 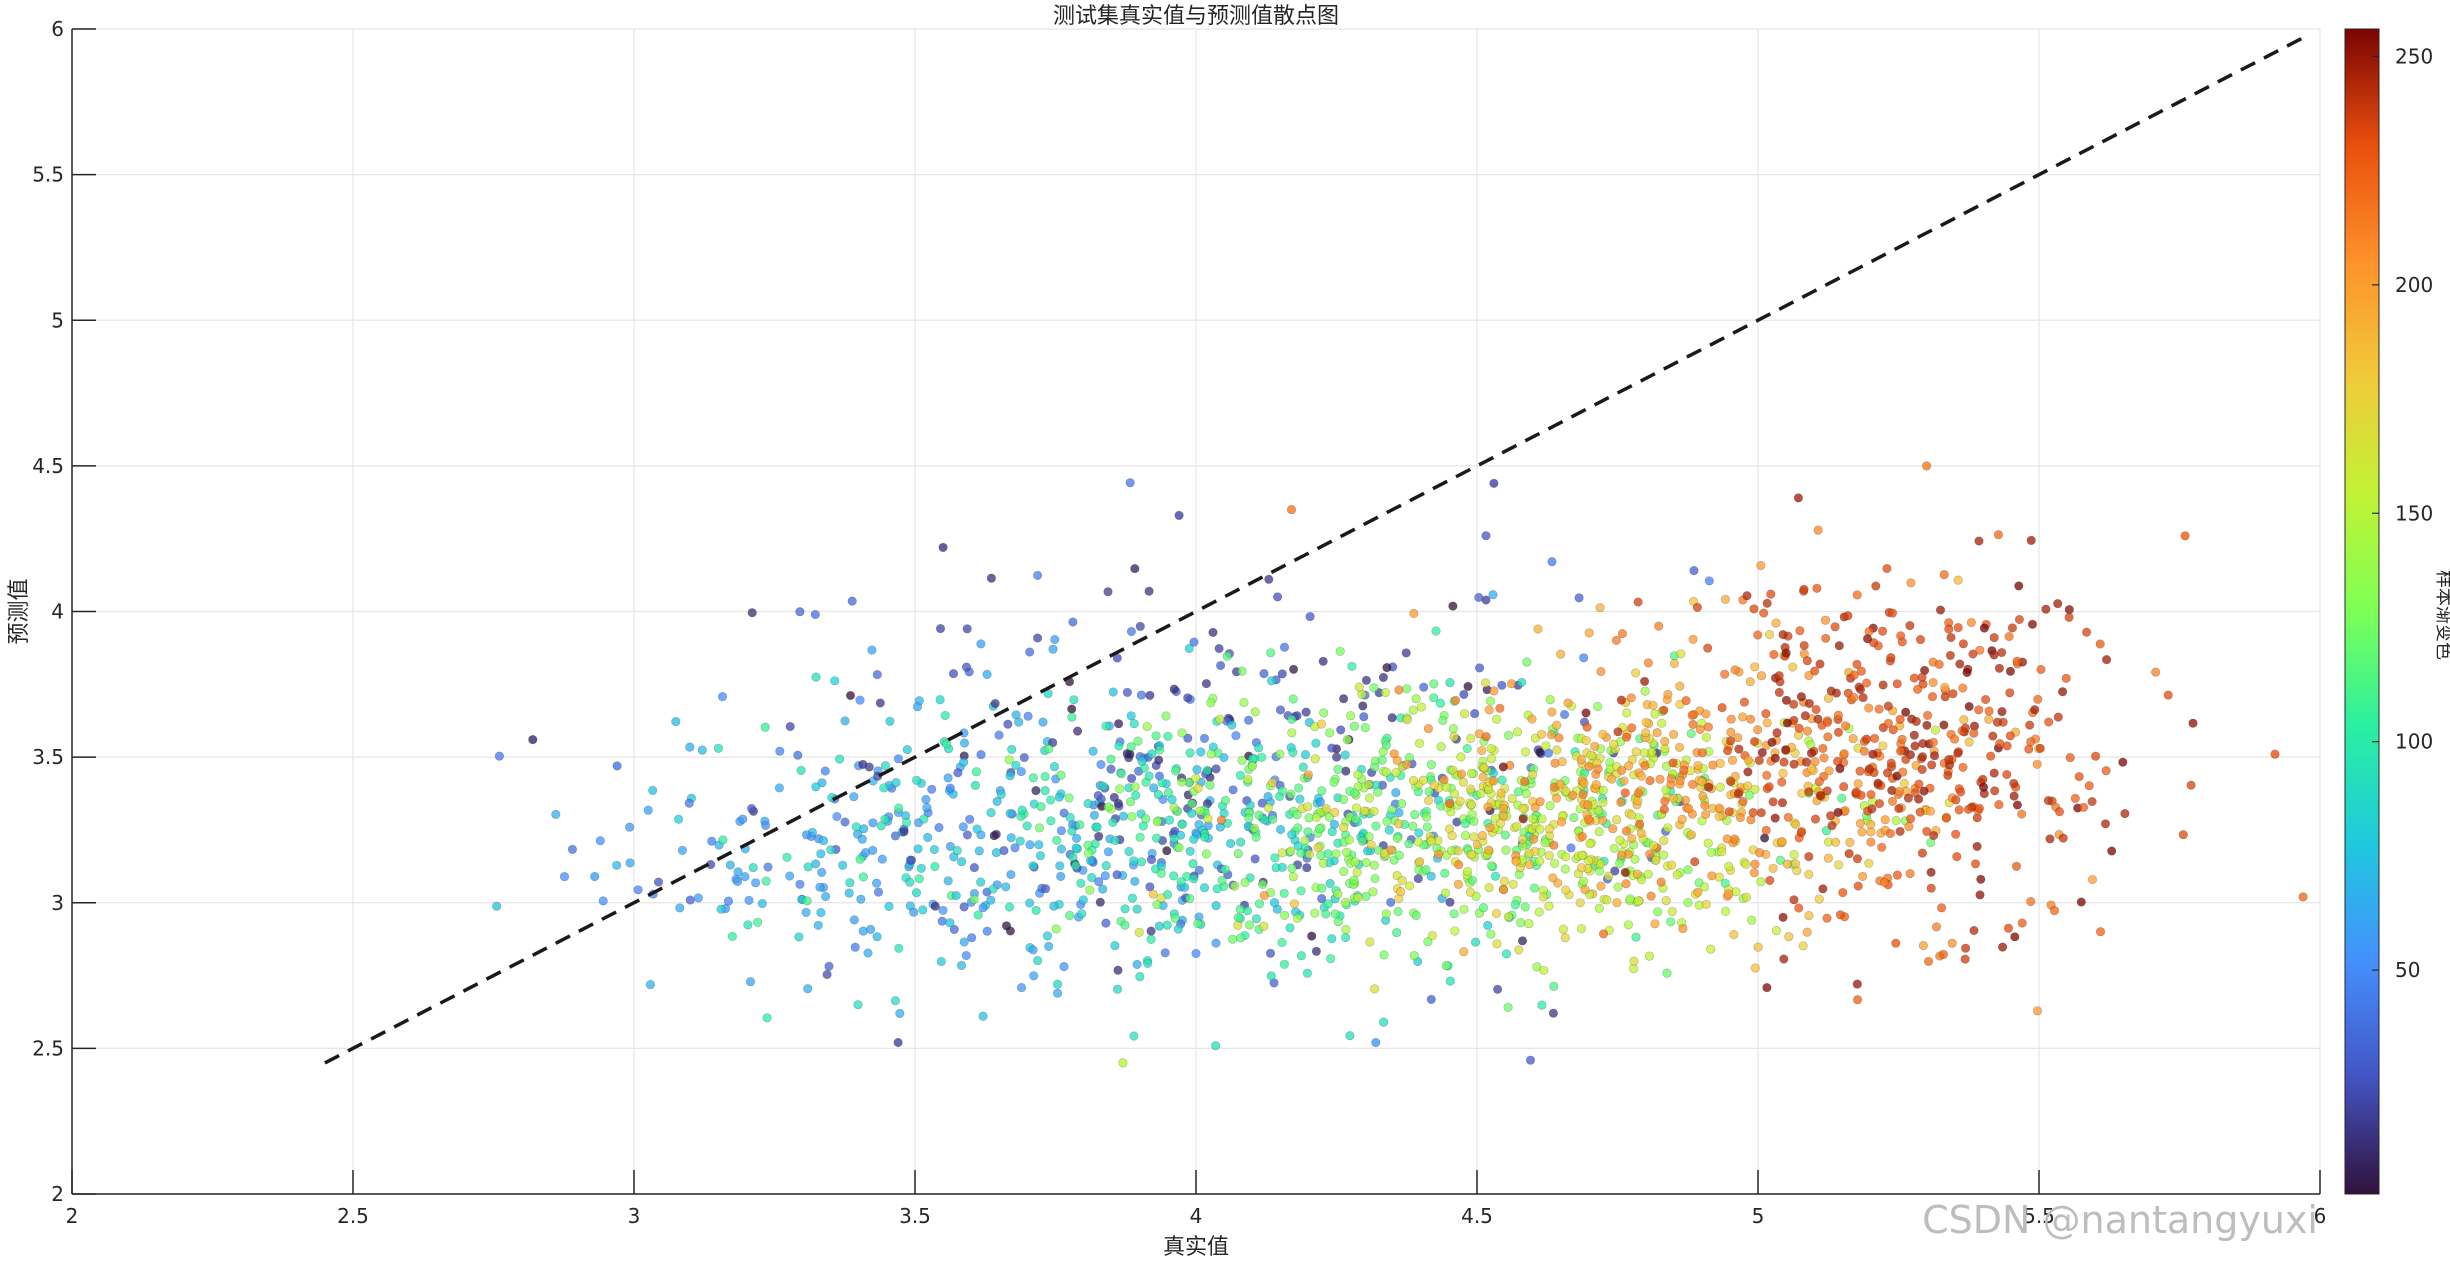 What do you see at coordinates (2414, 56) in the screenshot?
I see `colorbar-tick-label: 250` at bounding box center [2414, 56].